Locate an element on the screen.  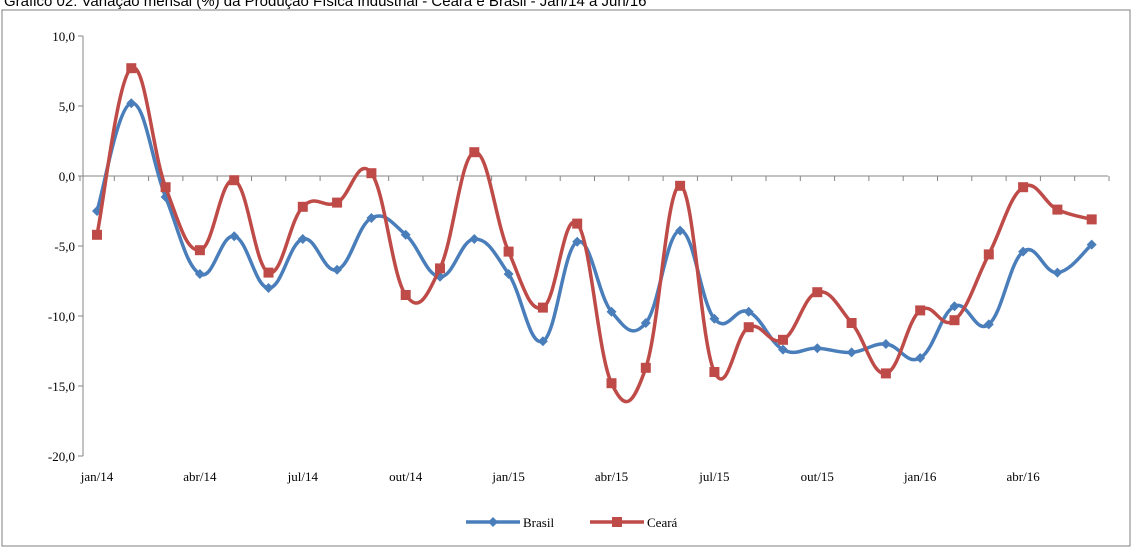
legend-label: Ceará is located at coordinates (662, 522).